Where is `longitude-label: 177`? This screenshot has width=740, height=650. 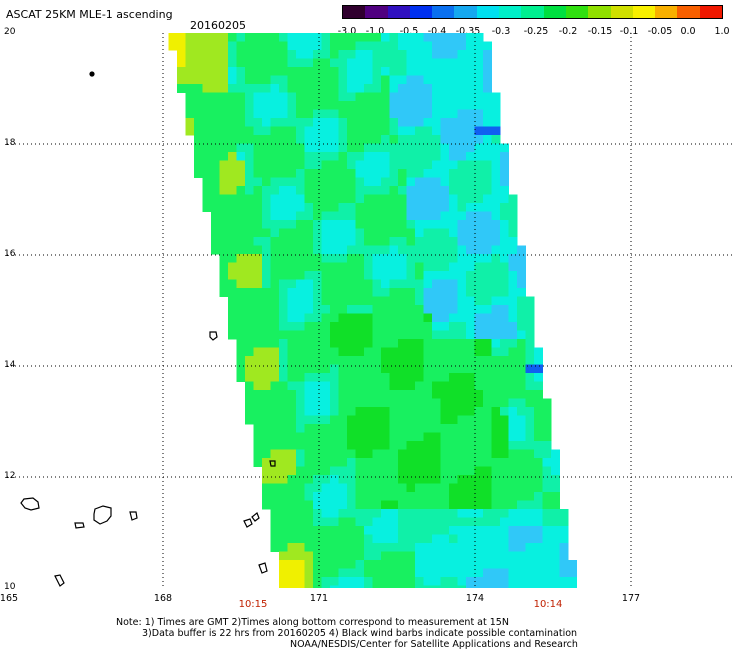 longitude-label: 177 is located at coordinates (631, 598).